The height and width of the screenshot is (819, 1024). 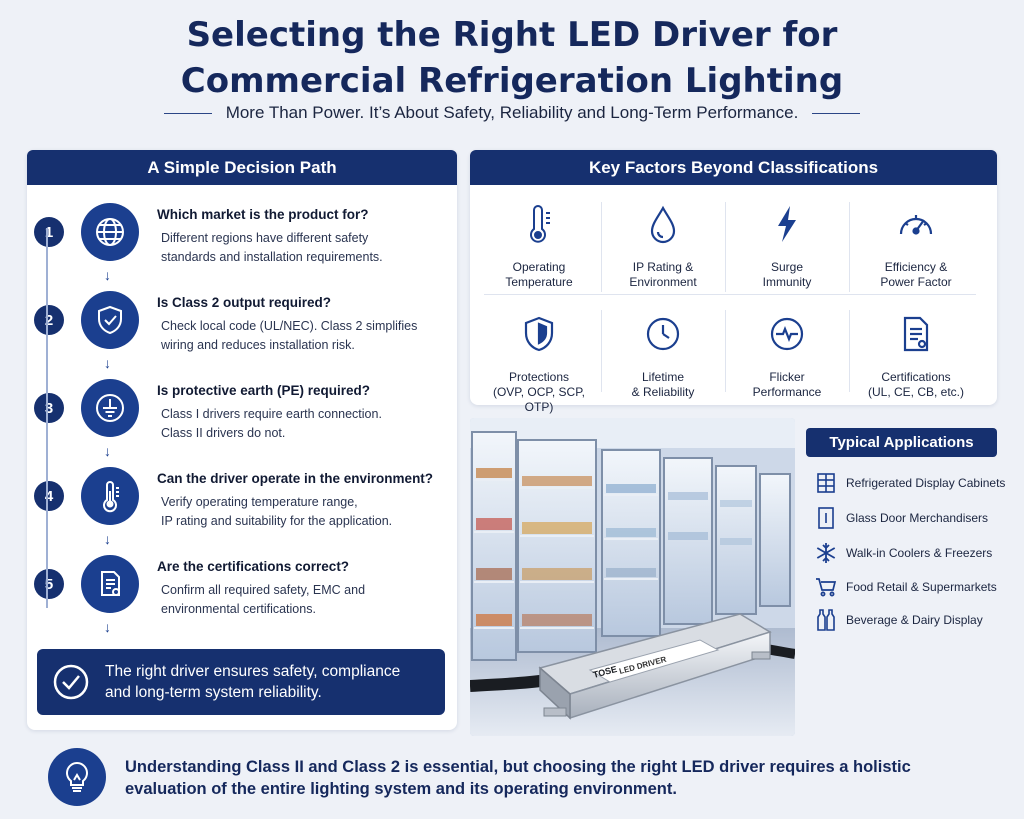 I want to click on decision-timeline, so click(x=47, y=418).